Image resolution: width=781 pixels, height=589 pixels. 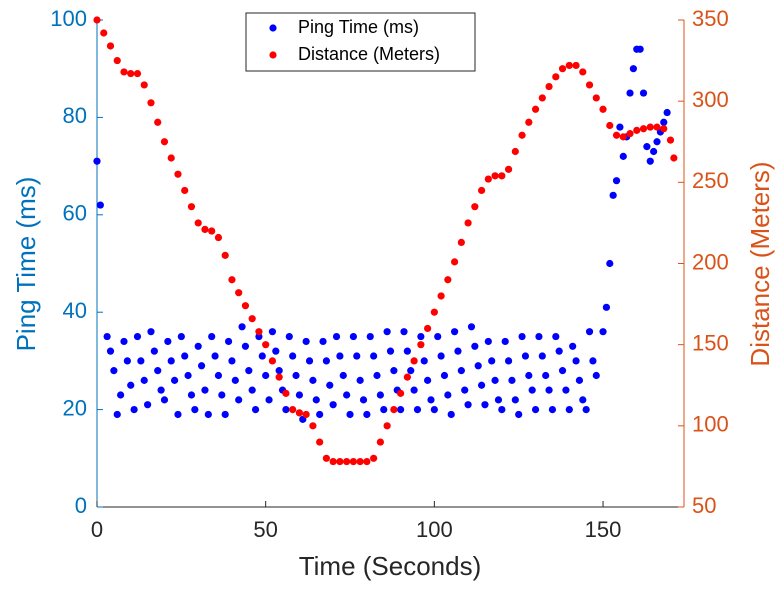 I want to click on y-axis-label: Ping Time (ms), so click(x=26, y=264).